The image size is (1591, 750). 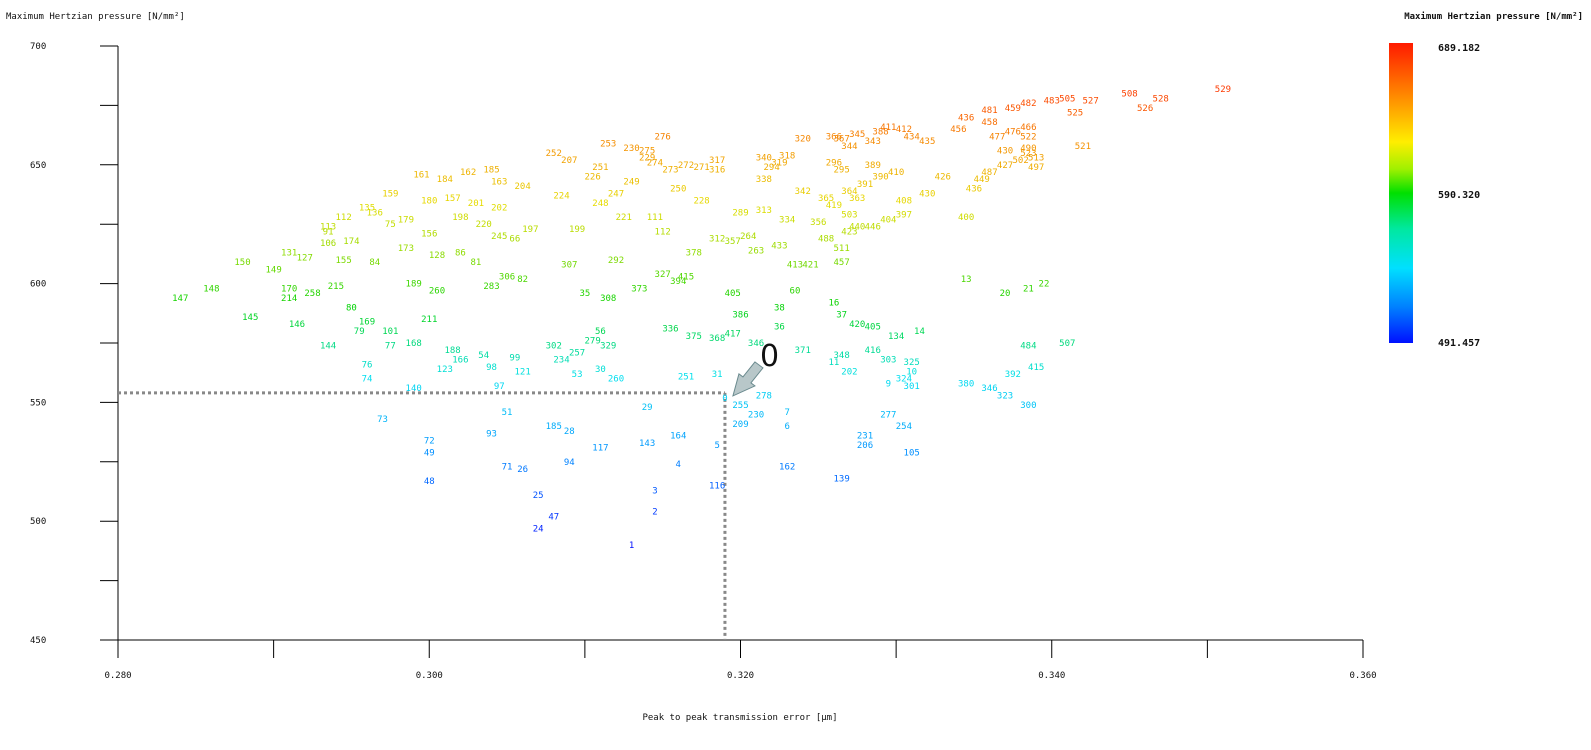 I want to click on data-point-label: 411, so click(x=888, y=128).